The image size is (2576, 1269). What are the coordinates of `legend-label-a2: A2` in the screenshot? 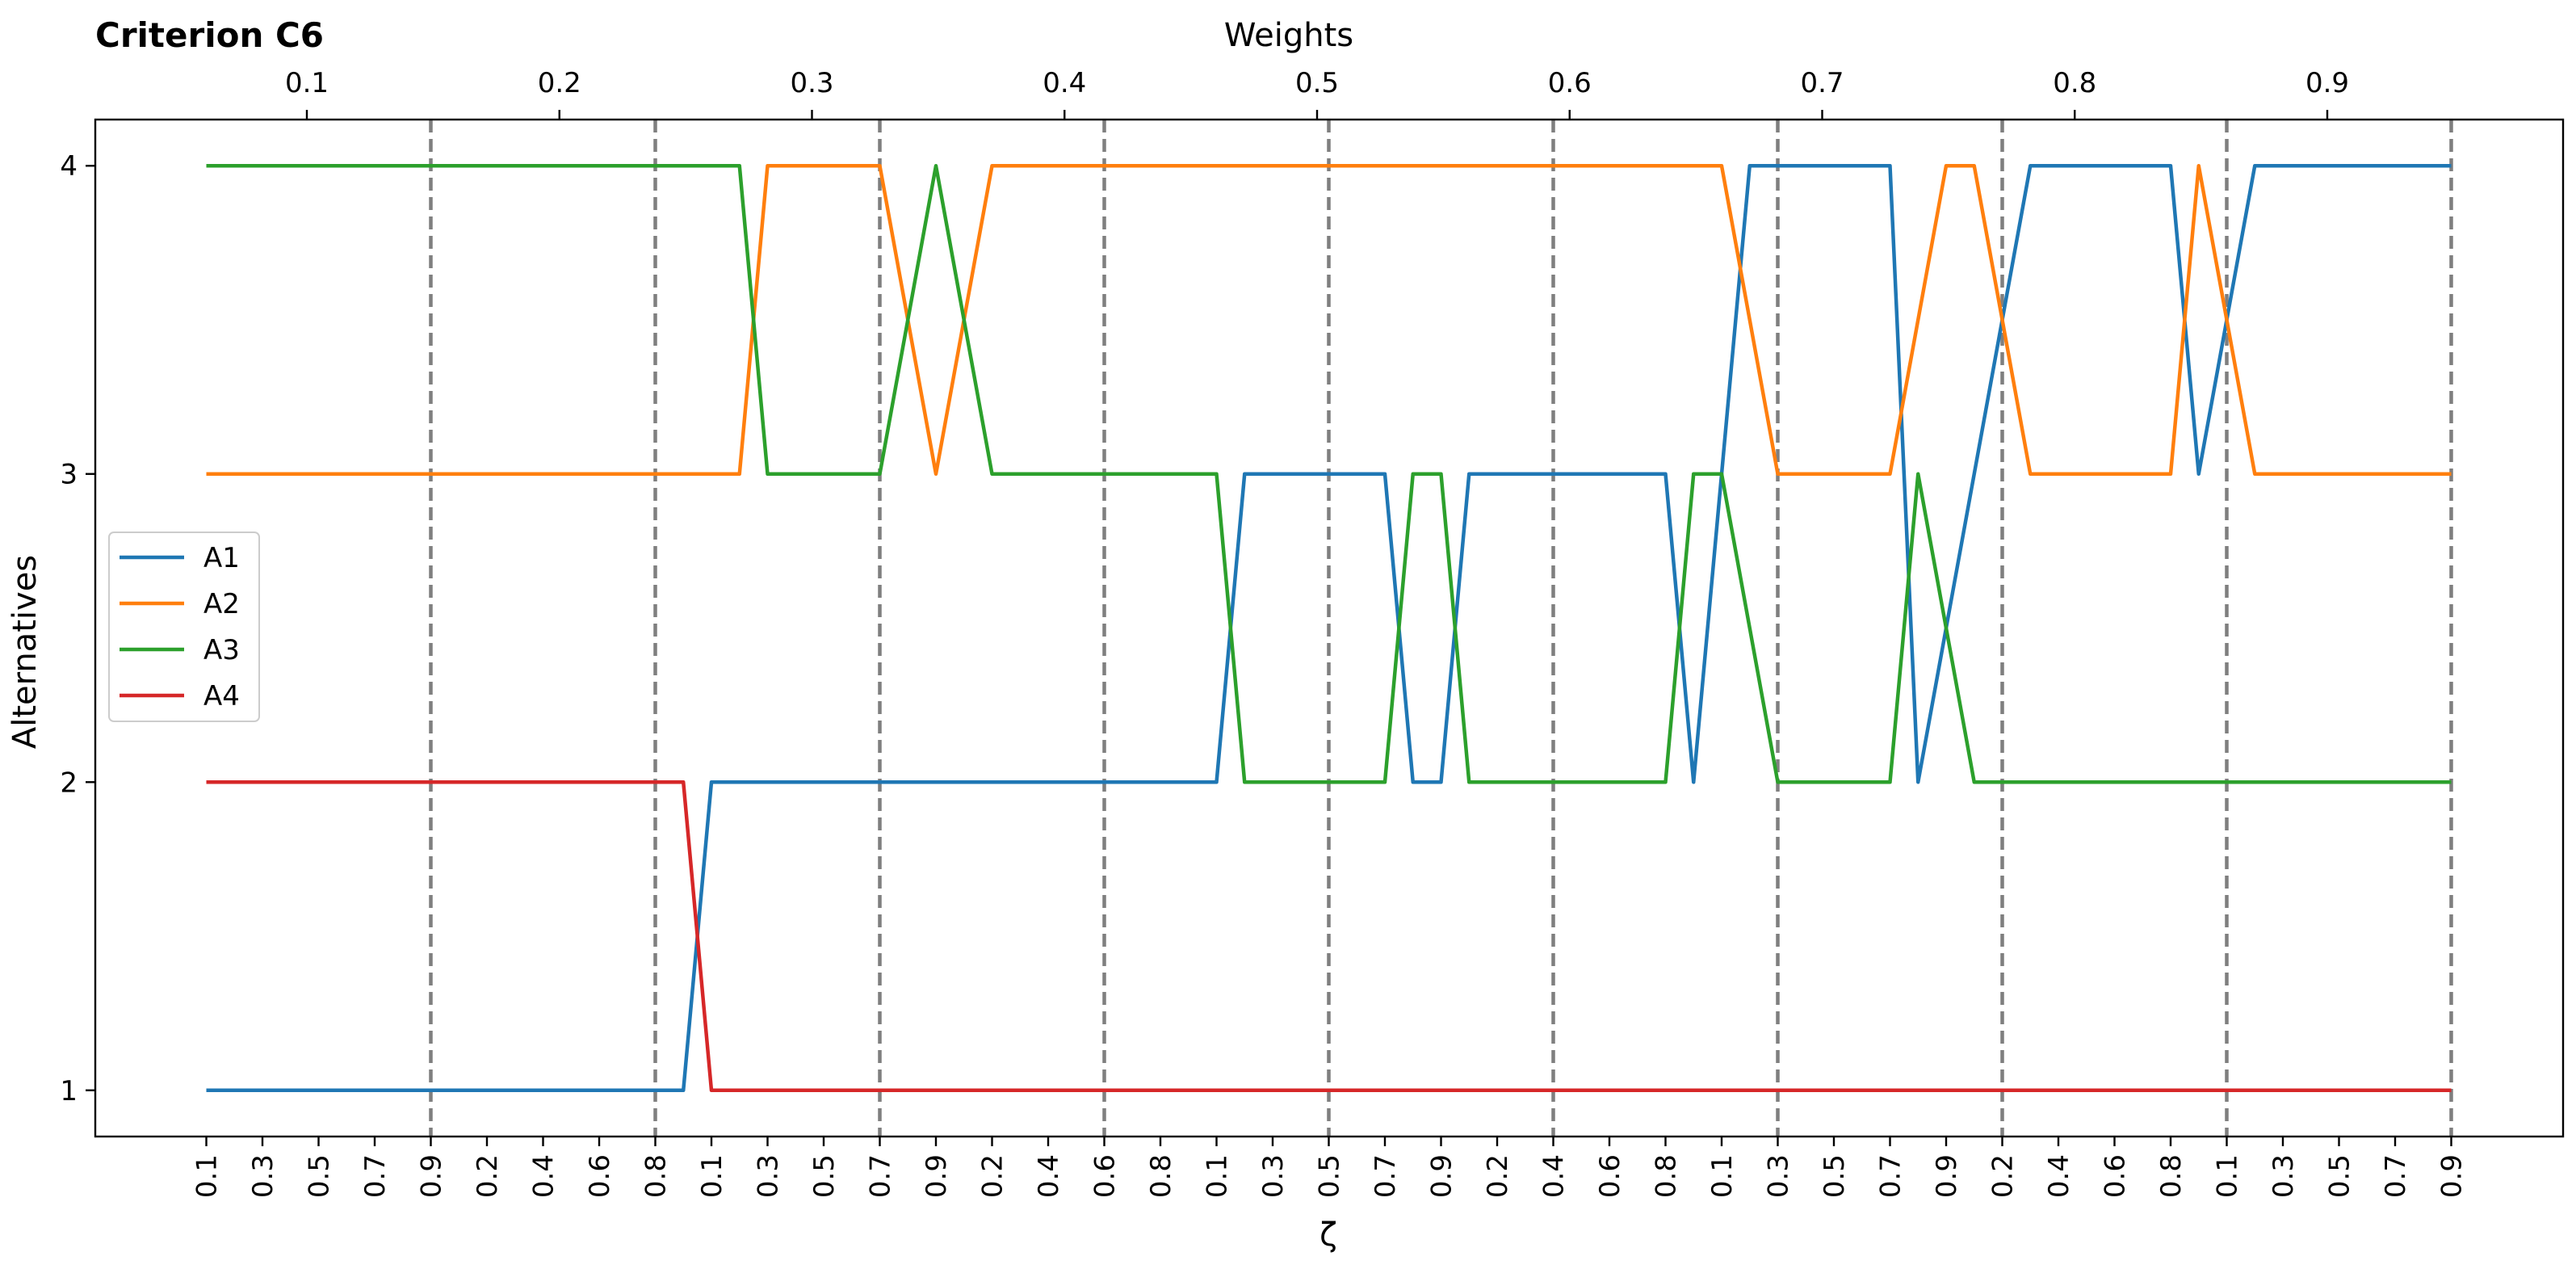 It's located at (221, 604).